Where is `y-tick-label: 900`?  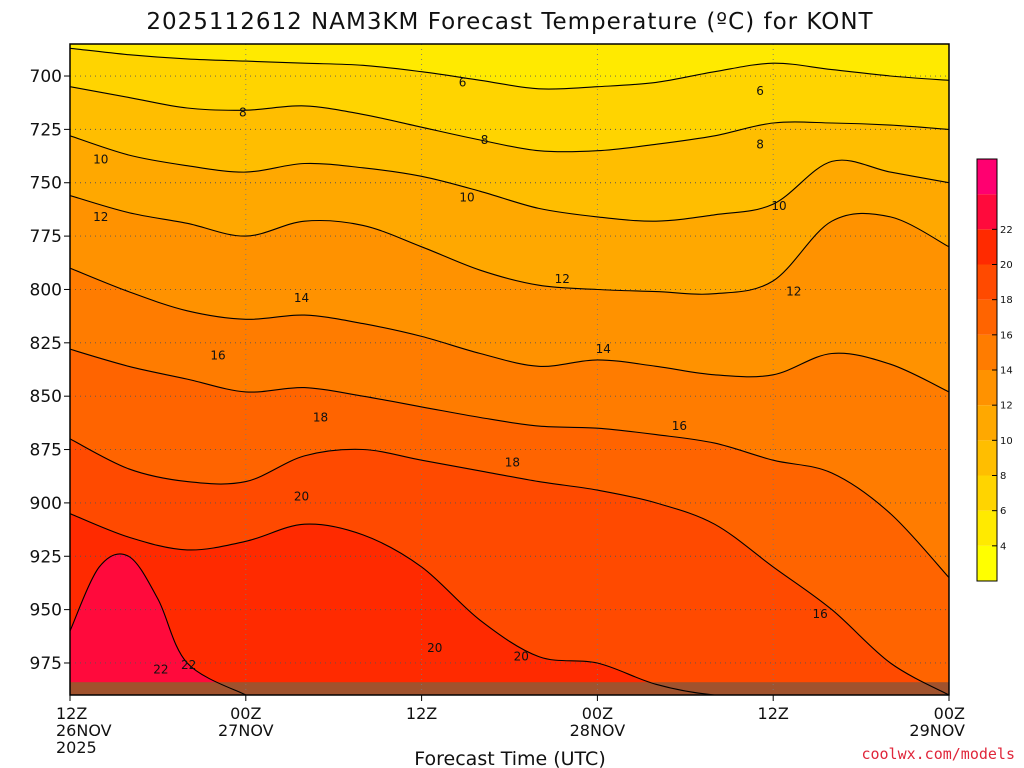 y-tick-label: 900 is located at coordinates (46, 504).